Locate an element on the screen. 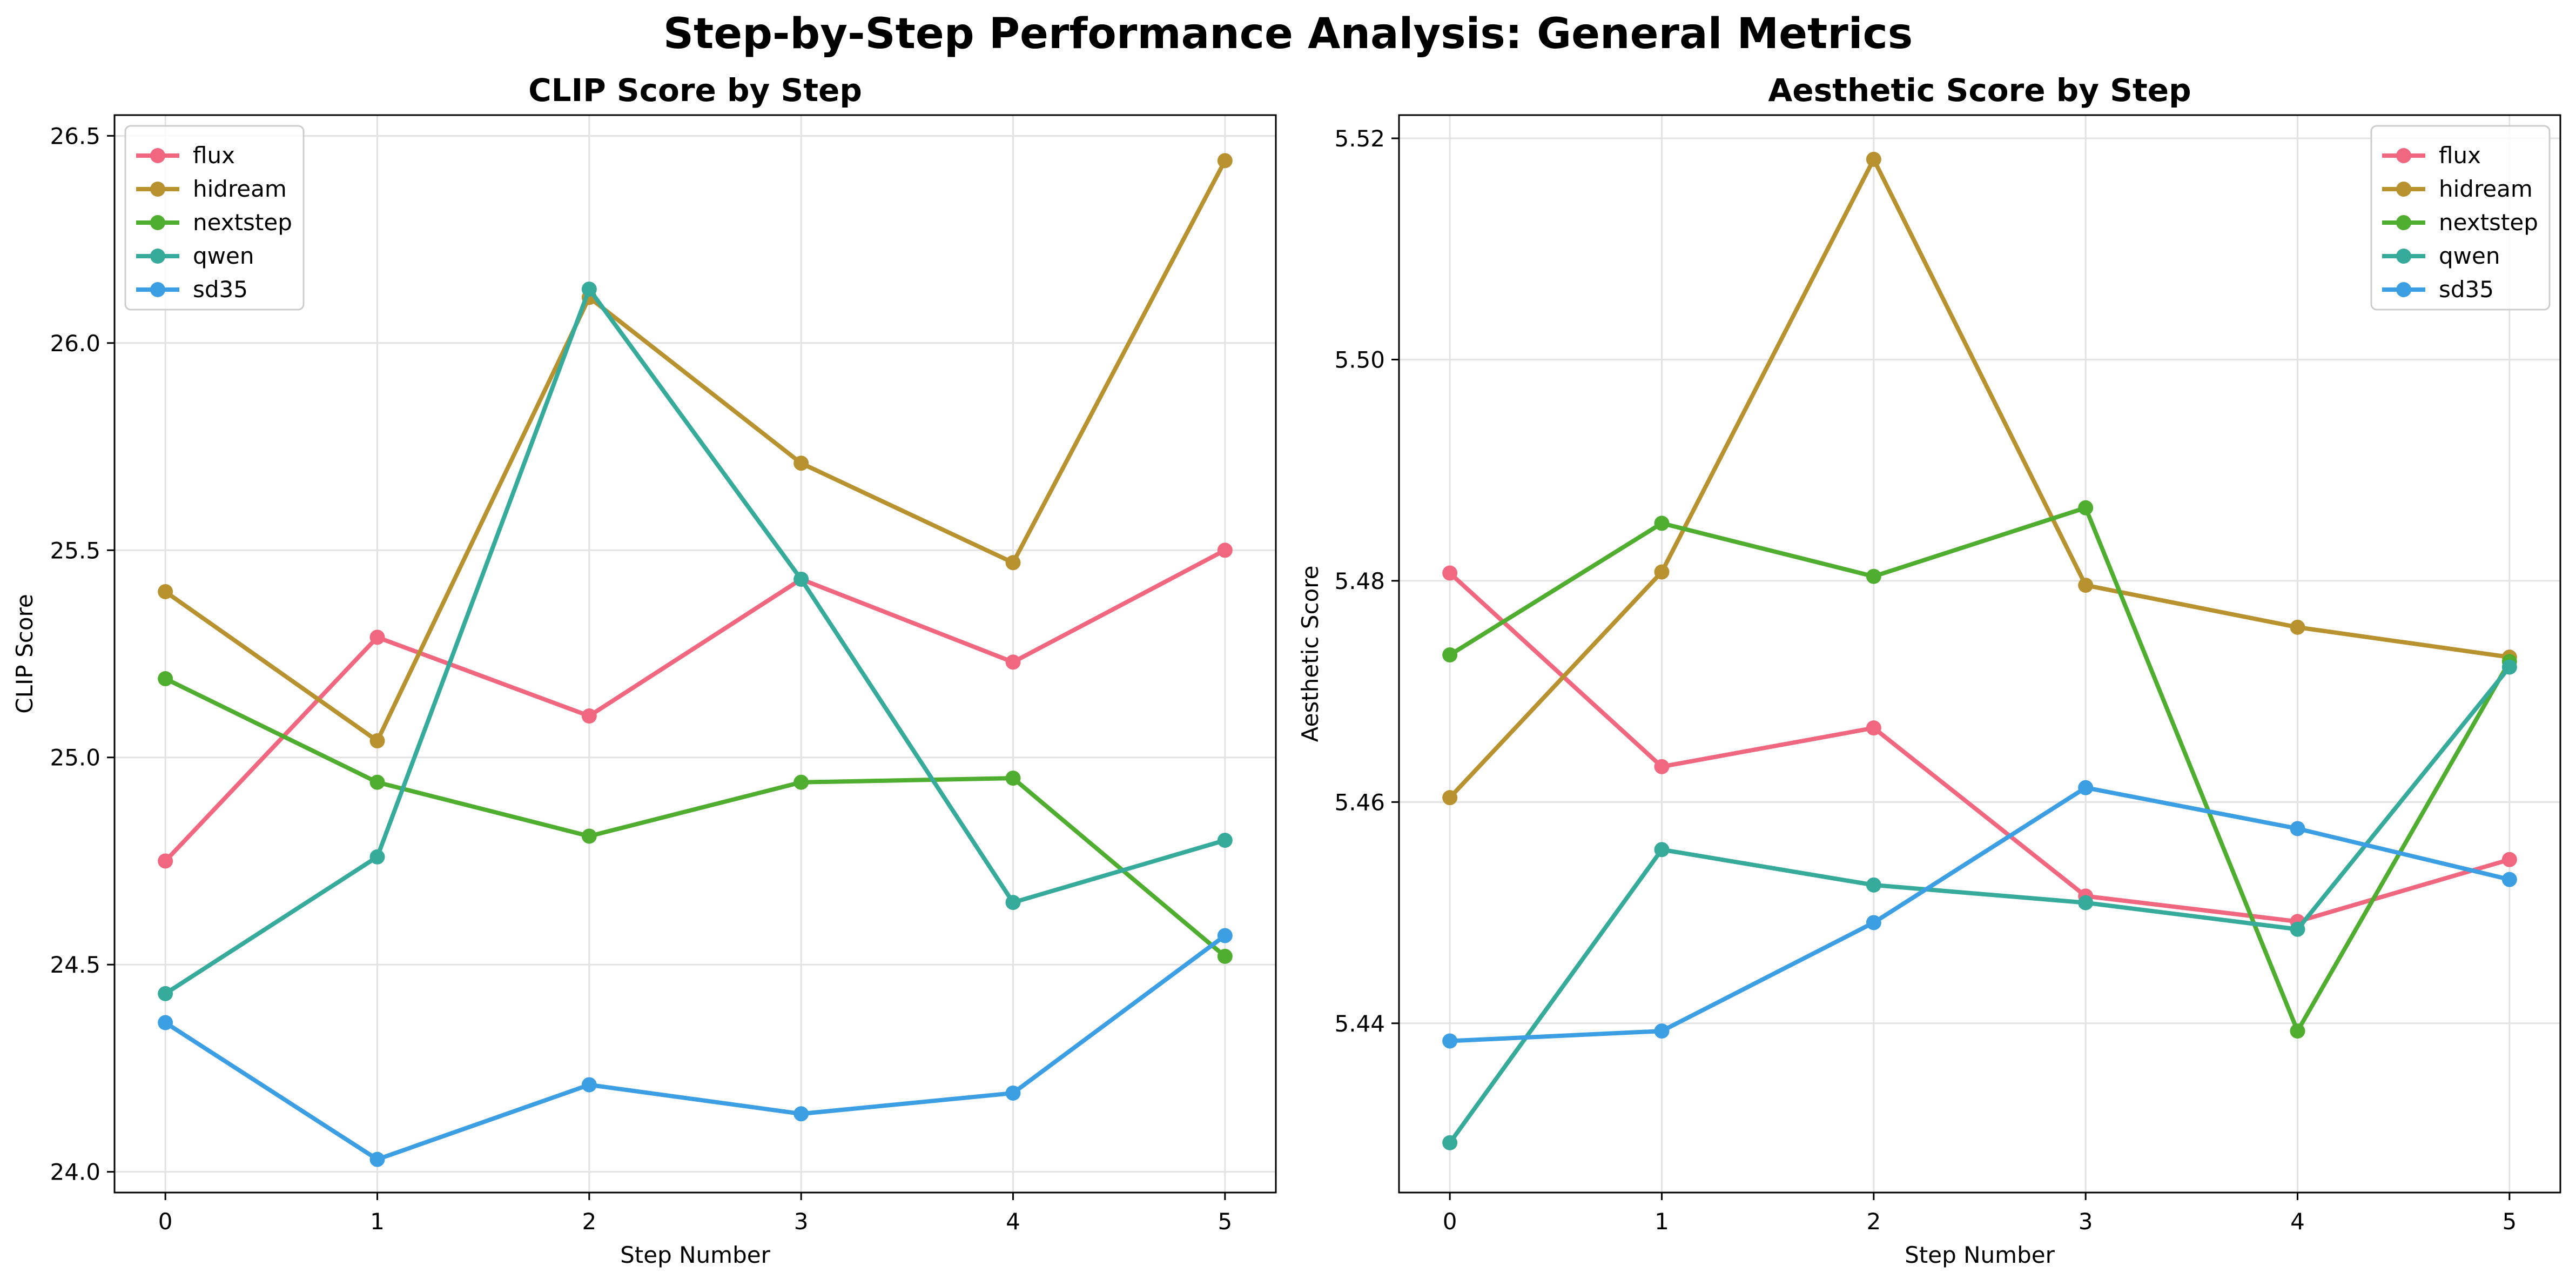 This screenshot has height=1279, width=2576. legend: flux hidream nextstep qwen sd35 is located at coordinates (214, 218).